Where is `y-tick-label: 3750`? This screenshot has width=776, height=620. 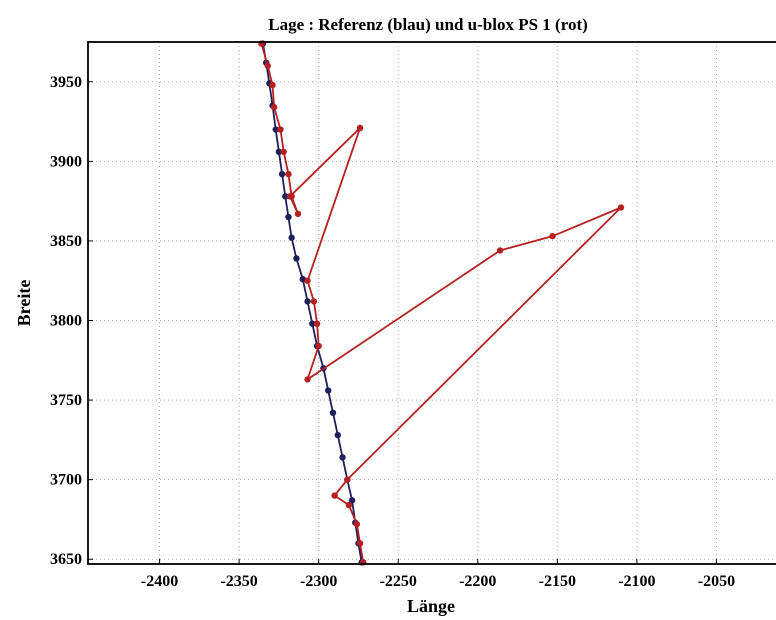
y-tick-label: 3750 is located at coordinates (66, 400).